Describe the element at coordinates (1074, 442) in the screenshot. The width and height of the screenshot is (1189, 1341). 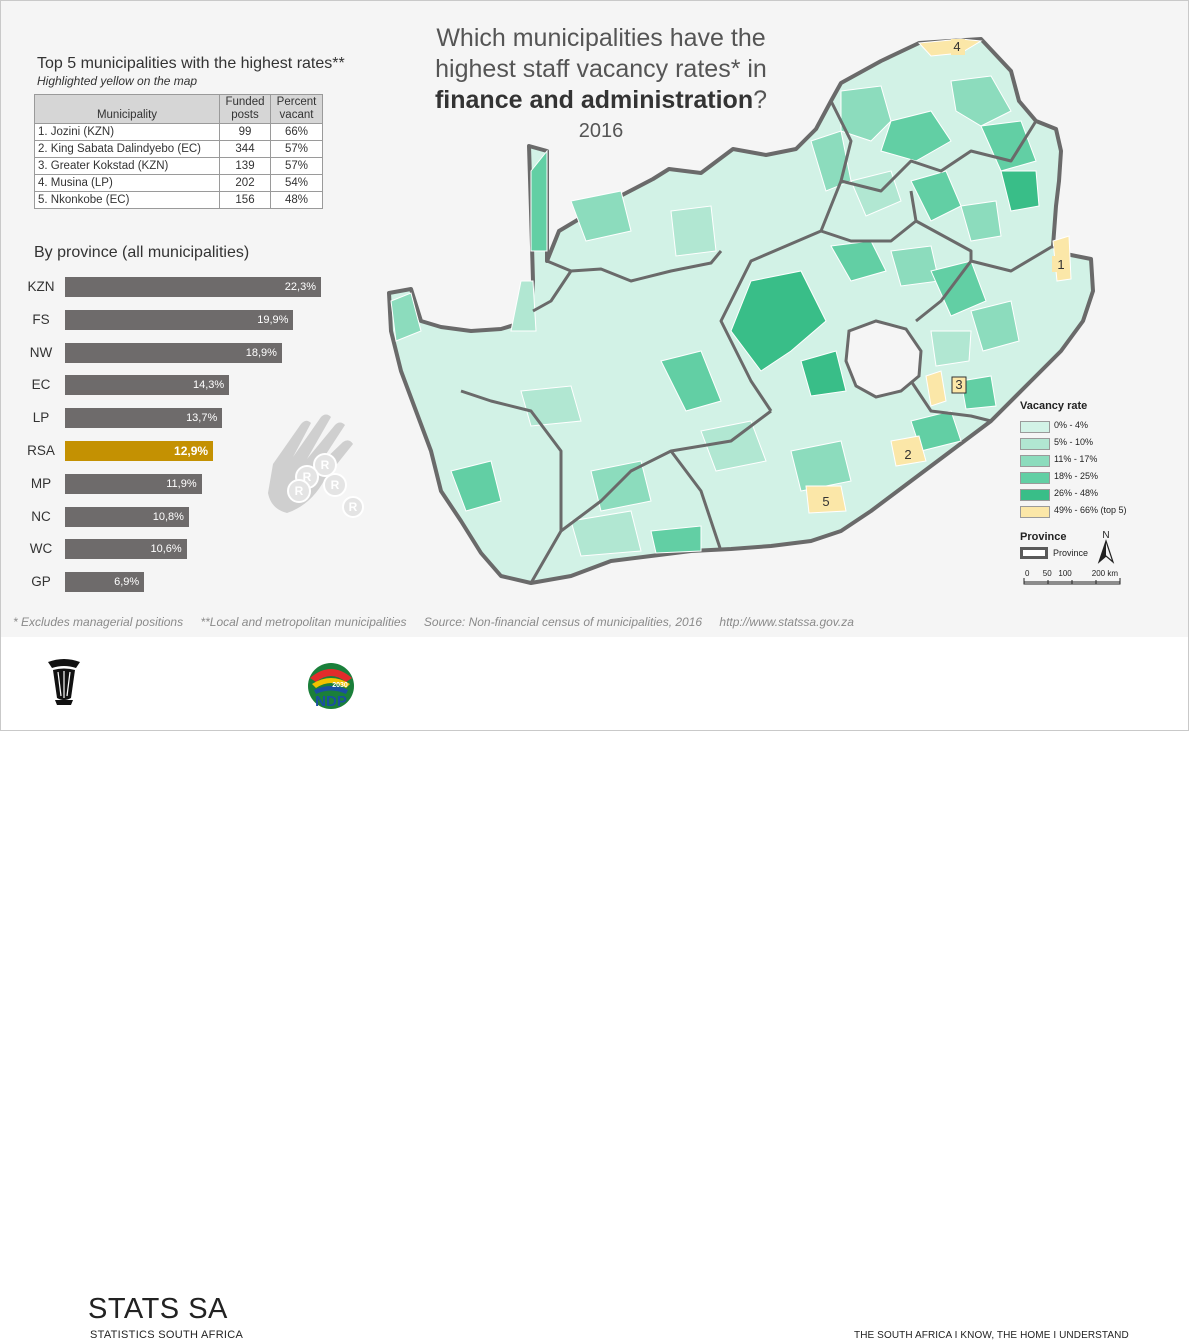
I see `legend-label: 5% - 10%` at that location.